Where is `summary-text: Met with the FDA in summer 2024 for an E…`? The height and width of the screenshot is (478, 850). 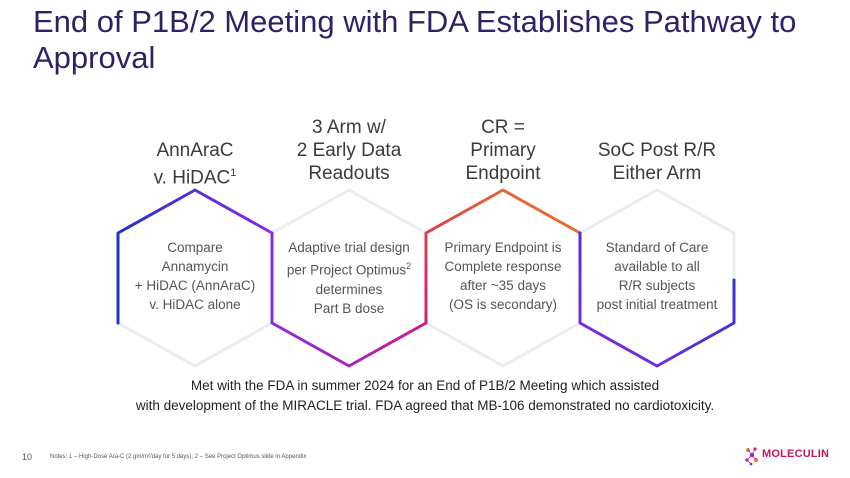
summary-text: Met with the FDA in summer 2024 for an E… is located at coordinates (425, 396).